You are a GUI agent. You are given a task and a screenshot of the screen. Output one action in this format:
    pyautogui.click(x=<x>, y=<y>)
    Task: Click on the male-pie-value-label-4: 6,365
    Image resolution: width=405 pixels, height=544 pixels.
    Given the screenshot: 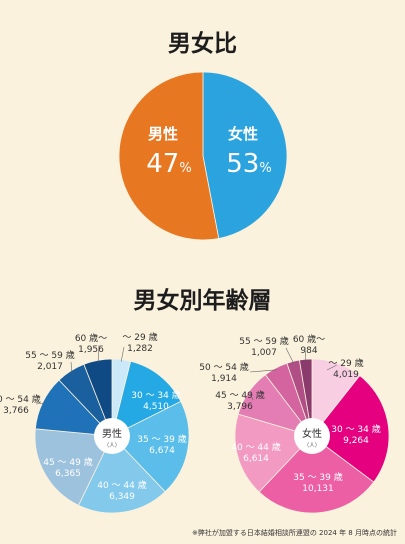 What is the action you would take?
    pyautogui.click(x=68, y=474)
    